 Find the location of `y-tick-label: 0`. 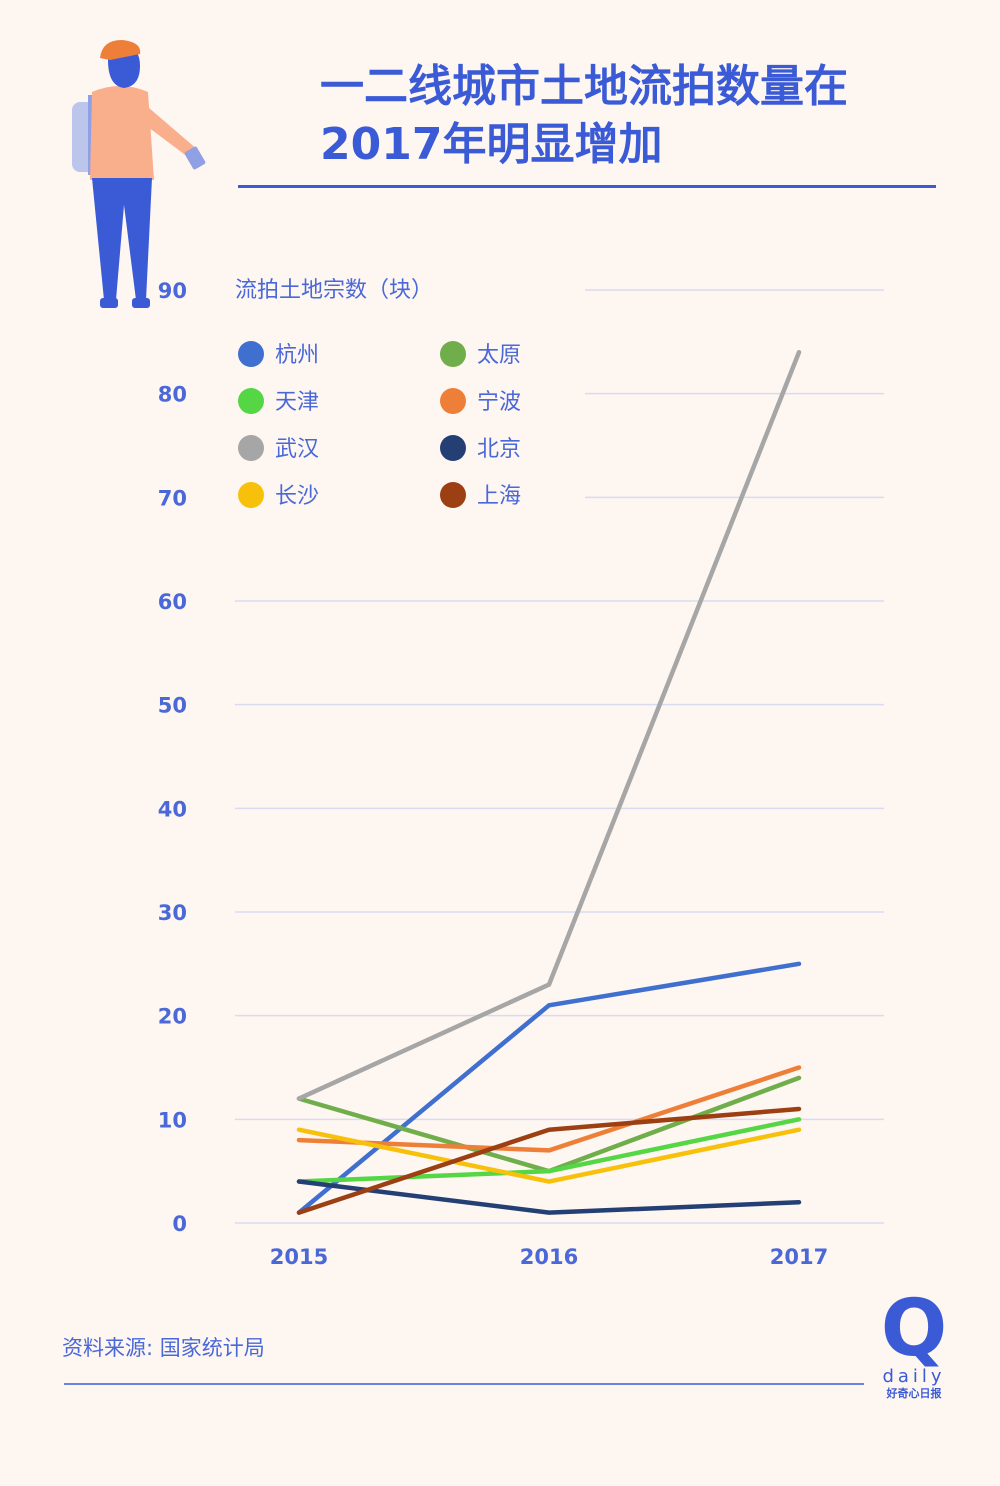

y-tick-label: 0 is located at coordinates (179, 1224).